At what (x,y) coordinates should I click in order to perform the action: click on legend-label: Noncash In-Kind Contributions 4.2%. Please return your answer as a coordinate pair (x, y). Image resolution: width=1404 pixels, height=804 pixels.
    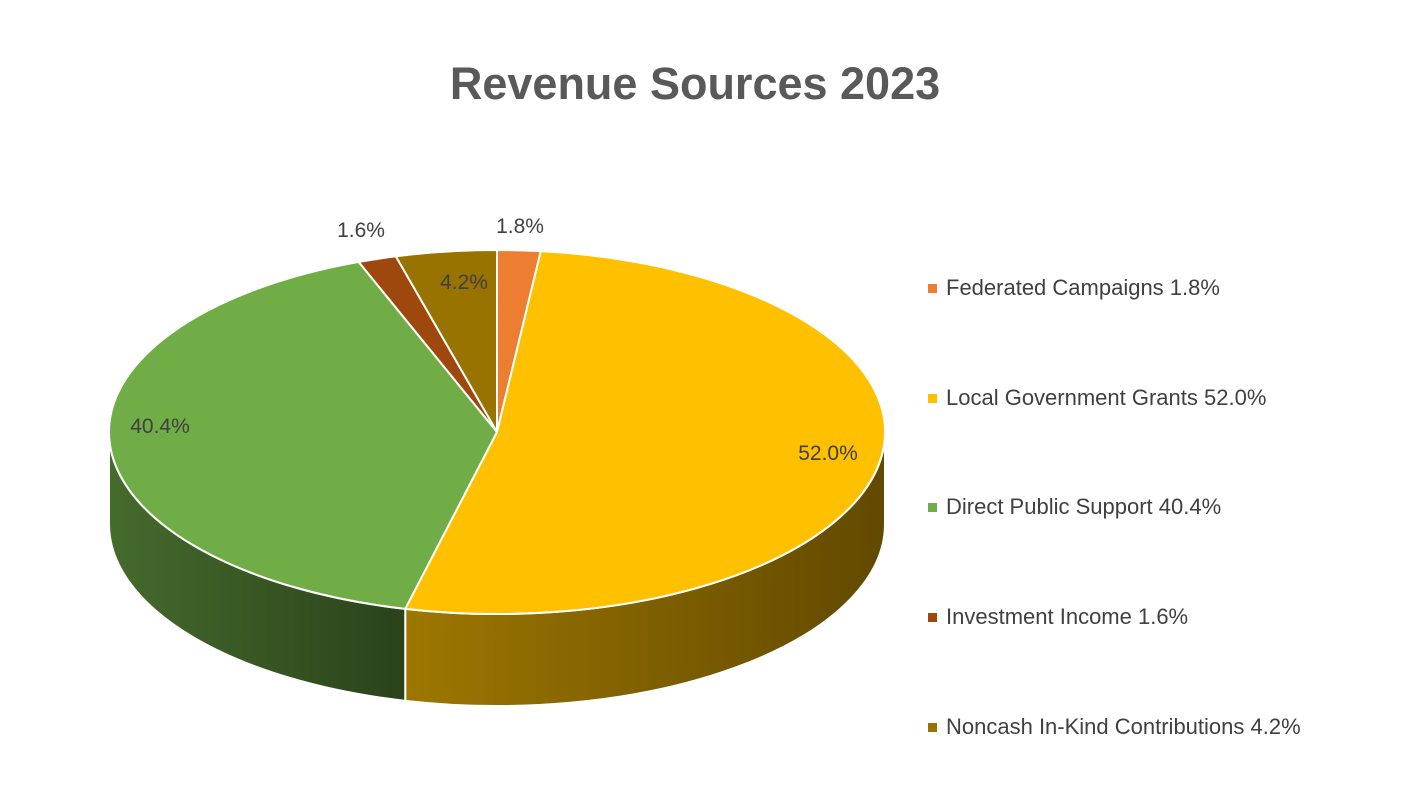
    Looking at the image, I should click on (1123, 726).